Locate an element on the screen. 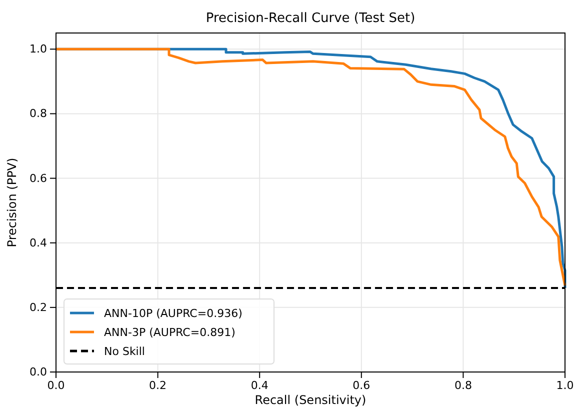 The height and width of the screenshot is (408, 584). y-tick-label: 1.0 is located at coordinates (38, 49).